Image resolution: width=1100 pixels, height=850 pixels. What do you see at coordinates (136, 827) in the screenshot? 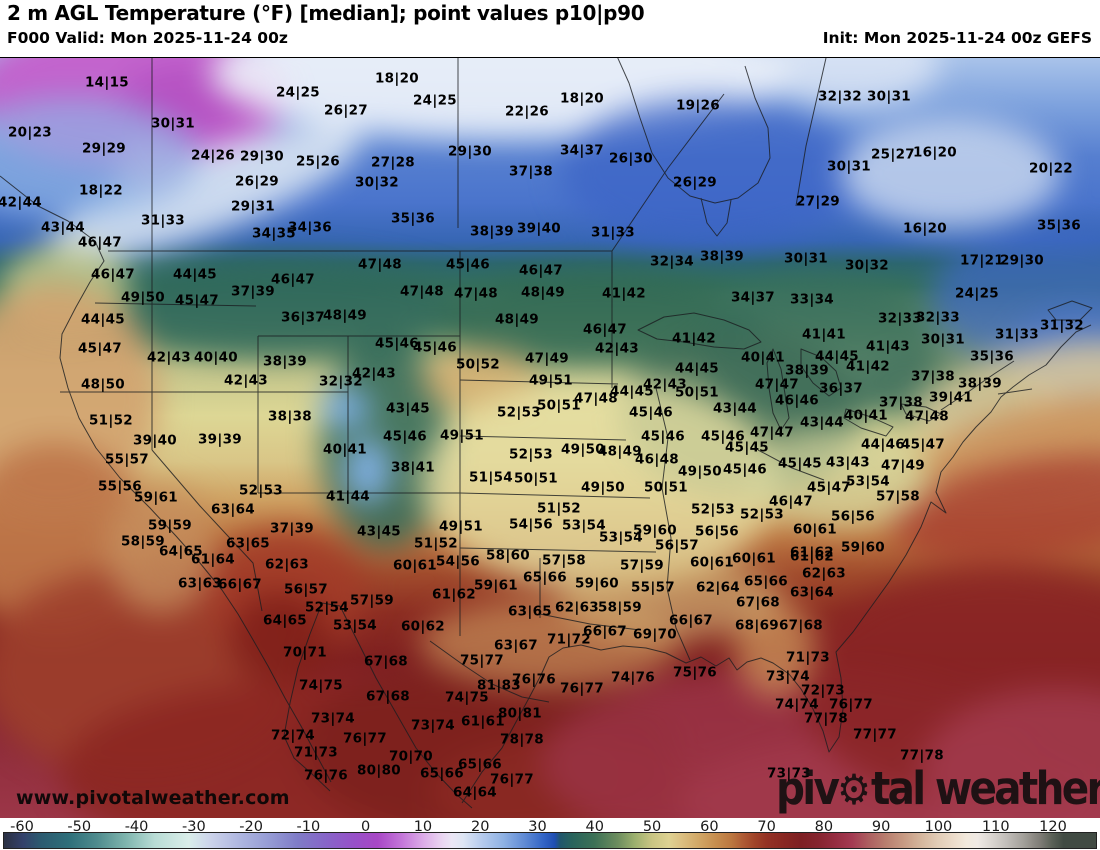
I see `colorbar-tick: -40` at bounding box center [136, 827].